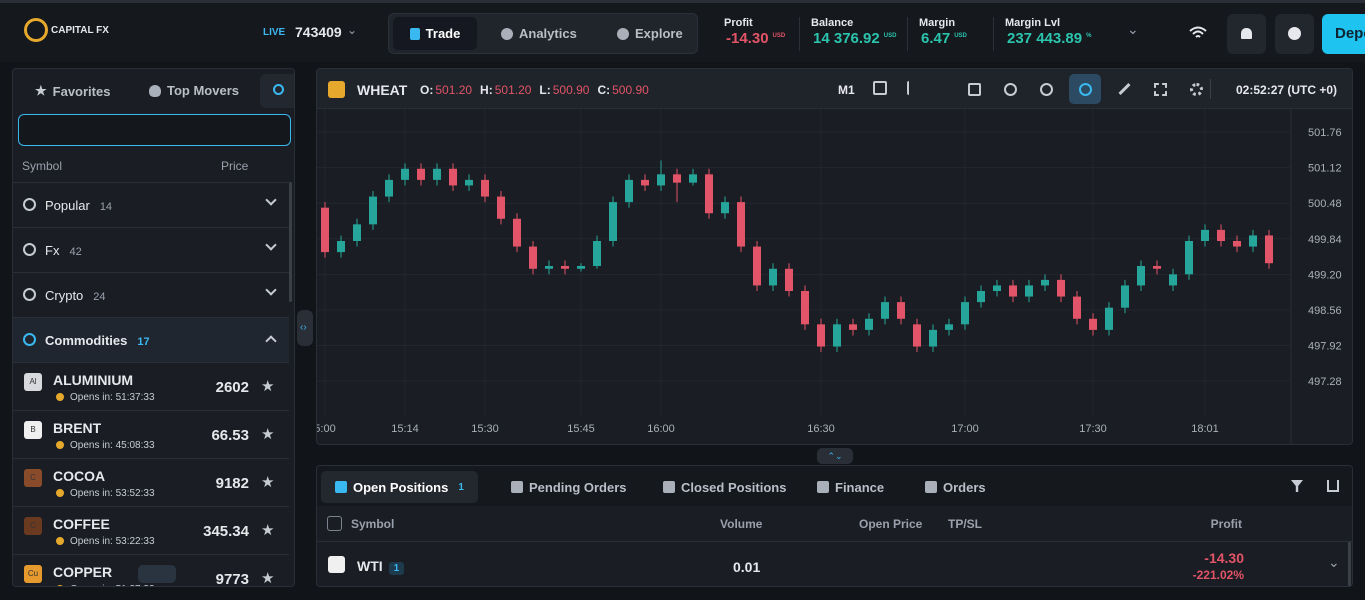 The width and height of the screenshot is (1365, 600). I want to click on account-number: 743409, so click(318, 32).